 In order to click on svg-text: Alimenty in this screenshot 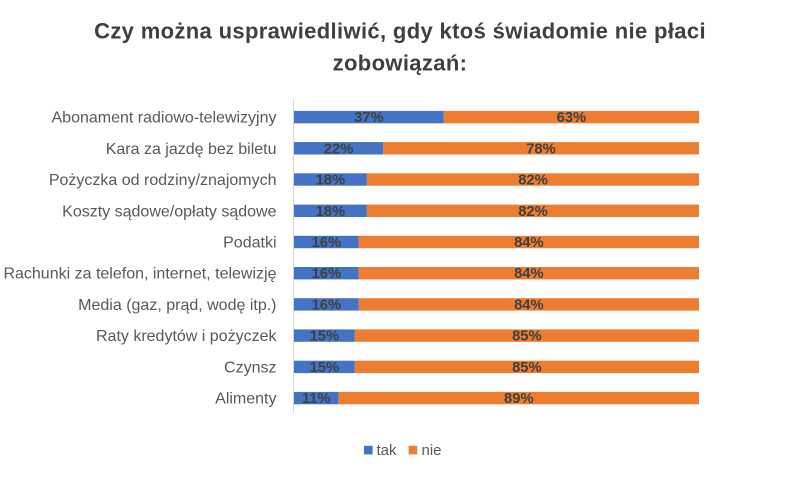, I will do `click(245, 399)`.